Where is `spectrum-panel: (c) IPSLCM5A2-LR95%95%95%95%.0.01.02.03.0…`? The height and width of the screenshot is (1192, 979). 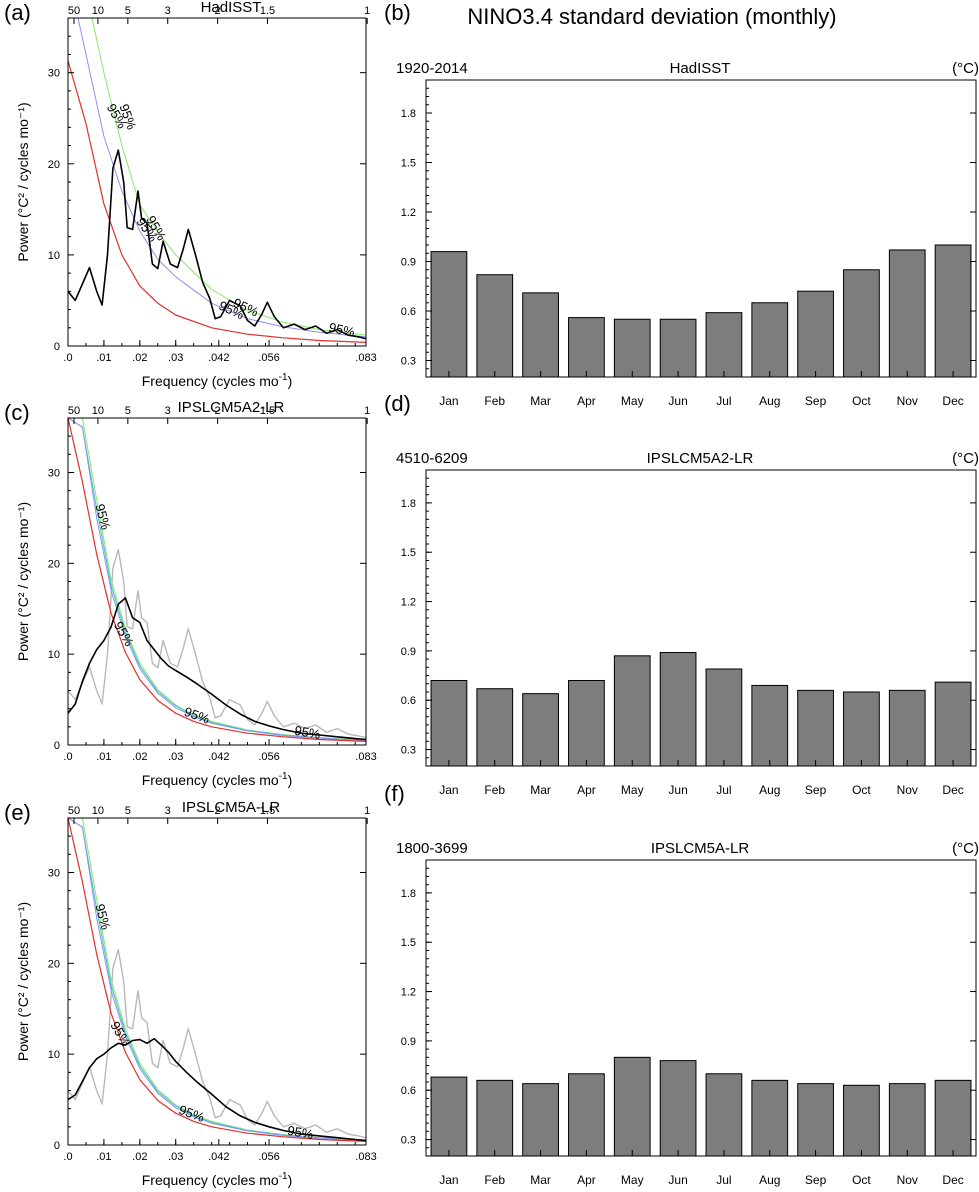
spectrum-panel: (c) IPSLCM5A2-LR95%95%95%95%.0.01.02.03.0… is located at coordinates (190, 593).